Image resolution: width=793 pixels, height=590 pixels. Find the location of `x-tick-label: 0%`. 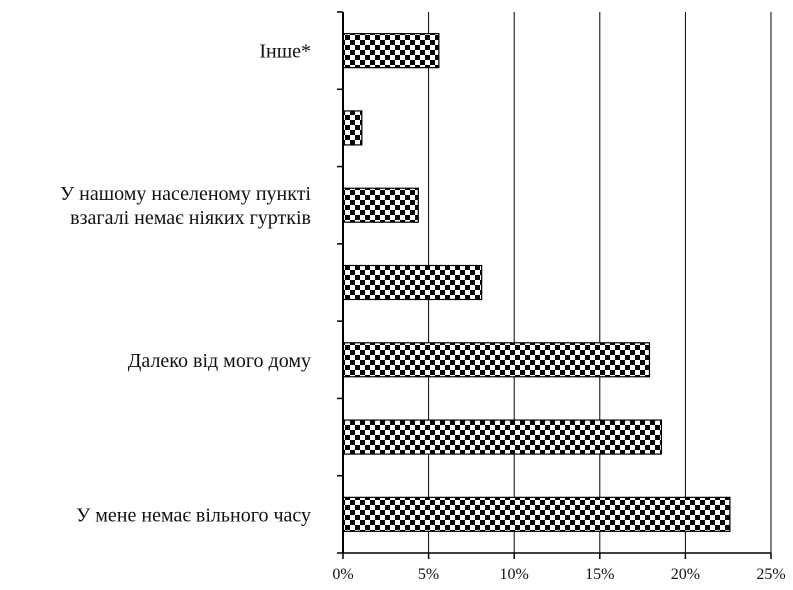

x-tick-label: 0% is located at coordinates (342, 574).